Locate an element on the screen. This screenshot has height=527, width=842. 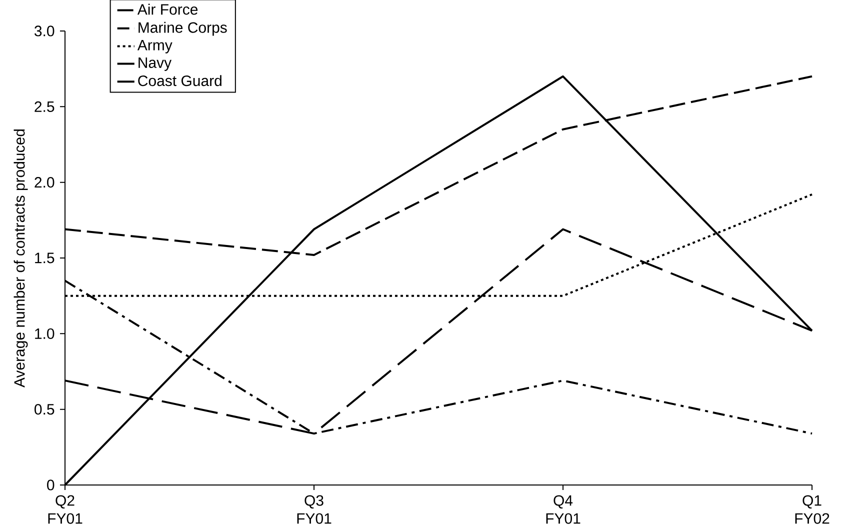
y-tick-label: 2.0 is located at coordinates (44, 182).